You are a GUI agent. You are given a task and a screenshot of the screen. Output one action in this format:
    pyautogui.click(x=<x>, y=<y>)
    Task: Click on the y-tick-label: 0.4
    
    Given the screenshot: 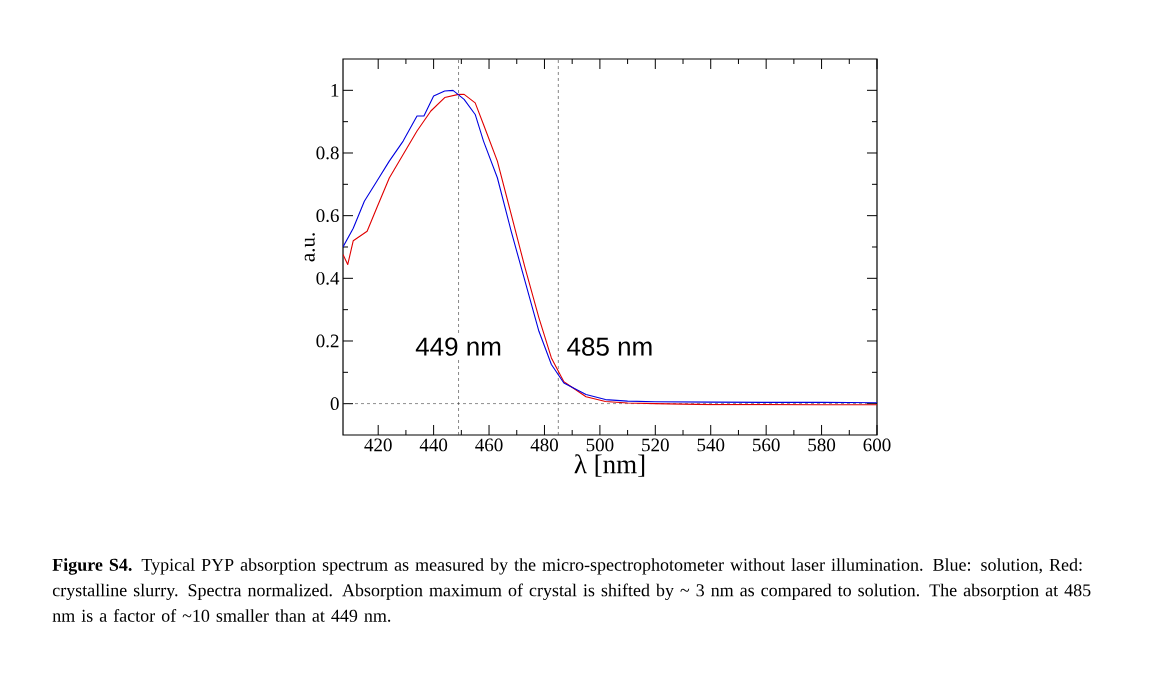 What is the action you would take?
    pyautogui.click(x=328, y=278)
    